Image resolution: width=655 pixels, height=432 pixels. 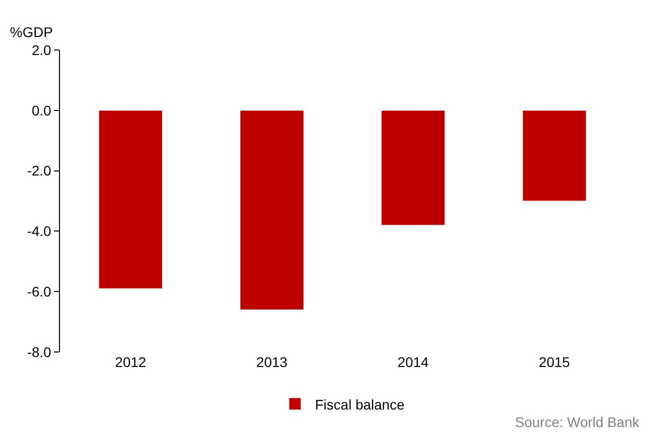 I want to click on y-tick-label: -8.0, so click(x=39, y=352).